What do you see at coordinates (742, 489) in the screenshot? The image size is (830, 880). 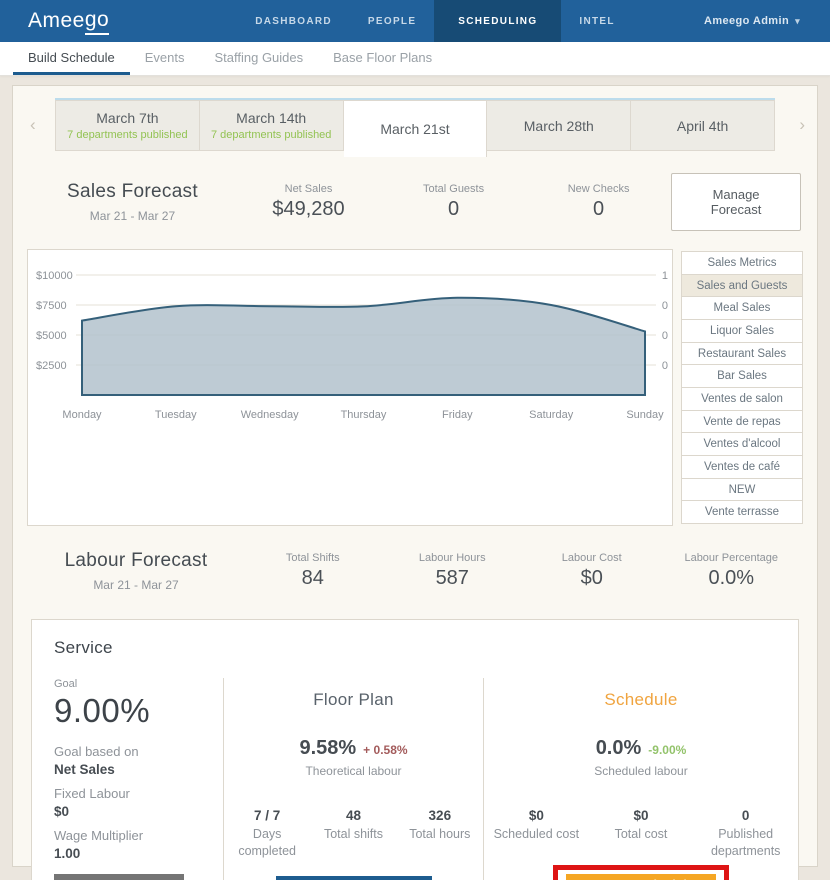 I see `metric-item-new: NEW` at bounding box center [742, 489].